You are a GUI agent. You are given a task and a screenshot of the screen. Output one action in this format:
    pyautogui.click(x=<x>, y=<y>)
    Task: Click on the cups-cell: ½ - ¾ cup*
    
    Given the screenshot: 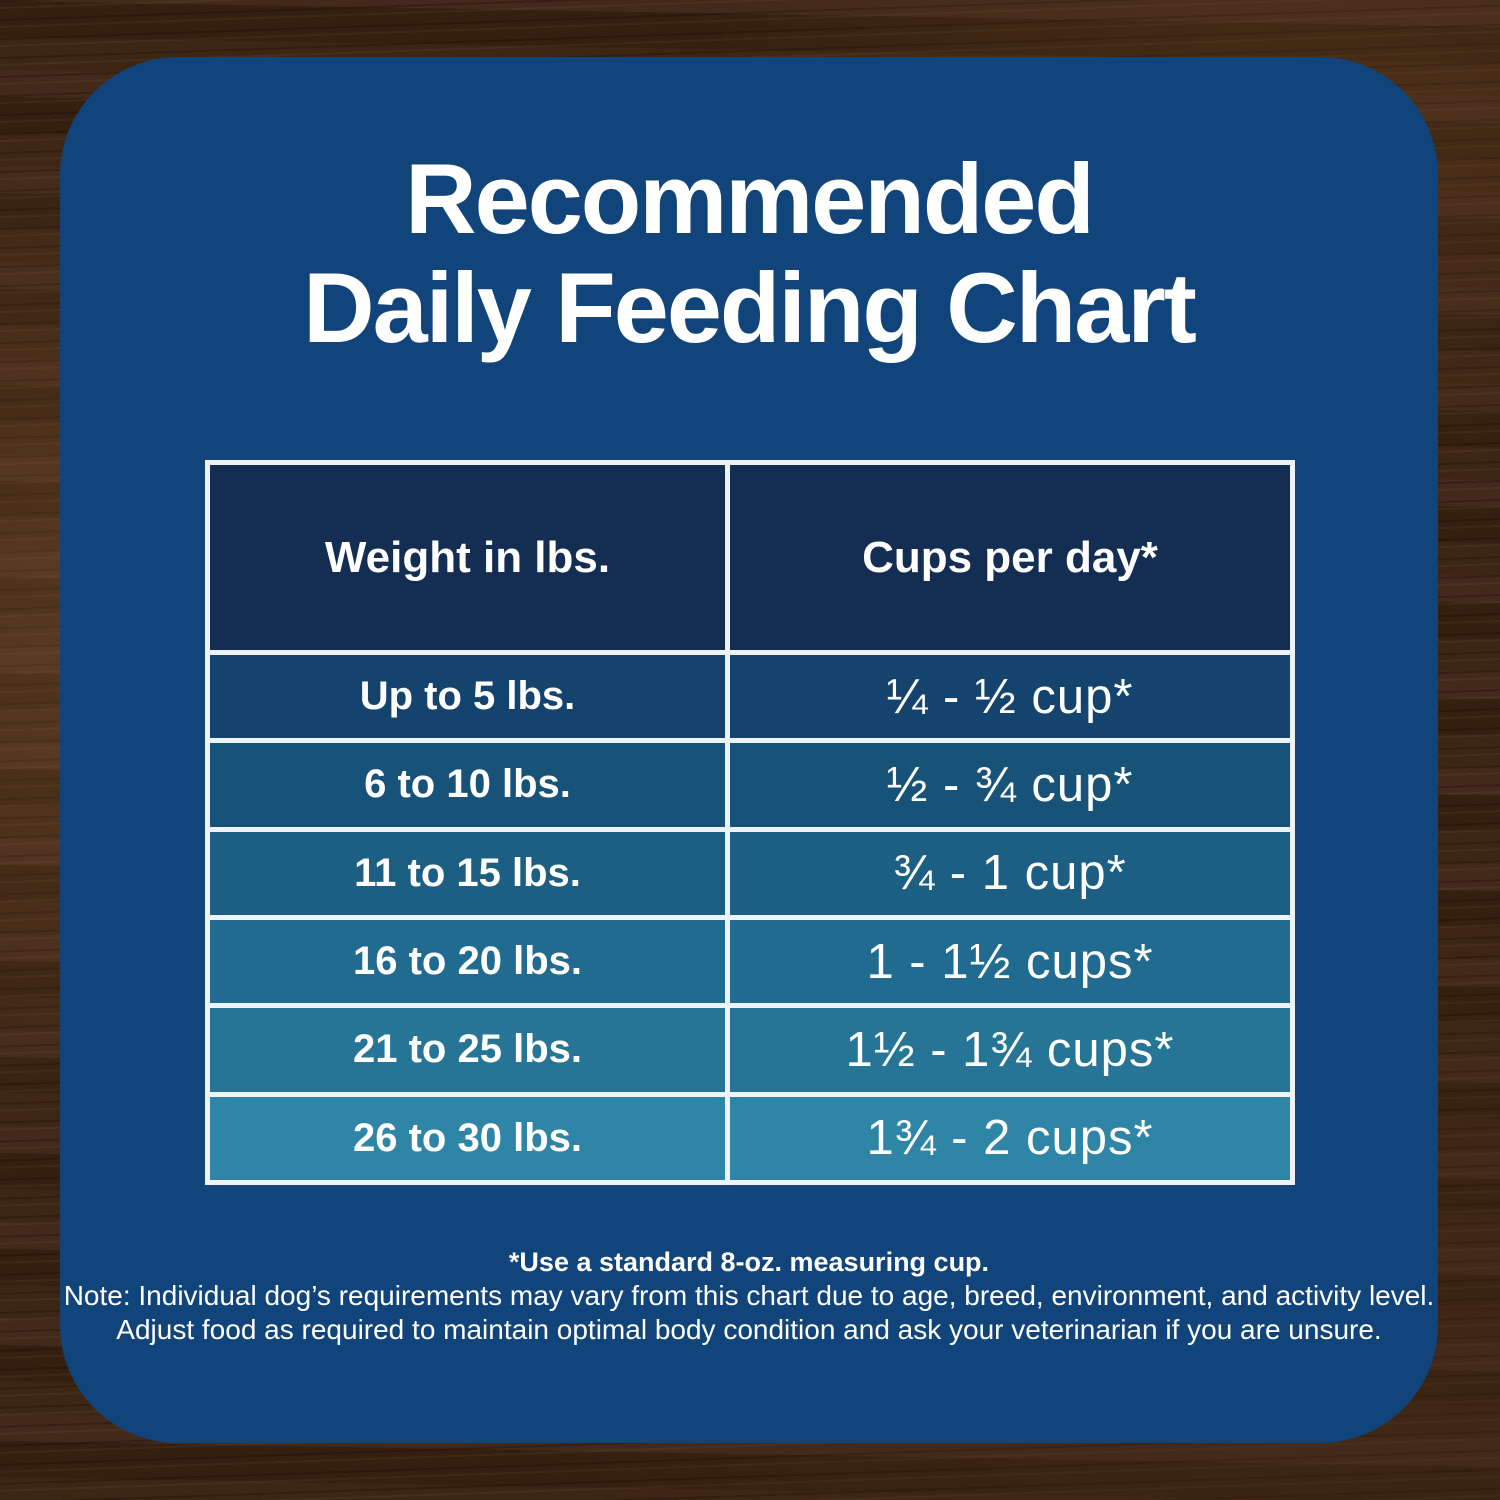 What is the action you would take?
    pyautogui.click(x=1010, y=784)
    